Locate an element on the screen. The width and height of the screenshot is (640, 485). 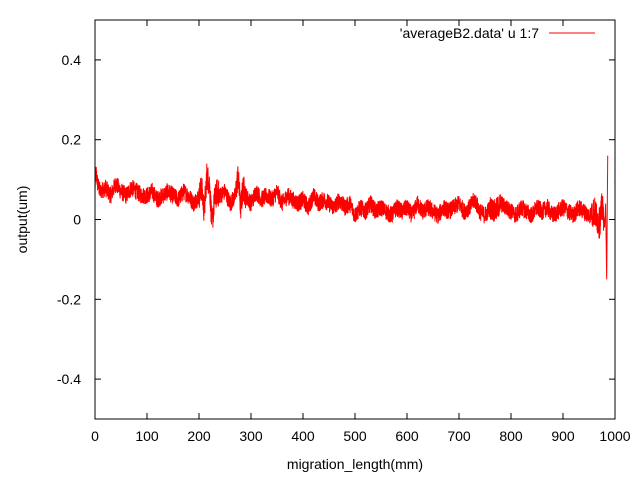
y-tick-label: 0 is located at coordinates (77, 220).